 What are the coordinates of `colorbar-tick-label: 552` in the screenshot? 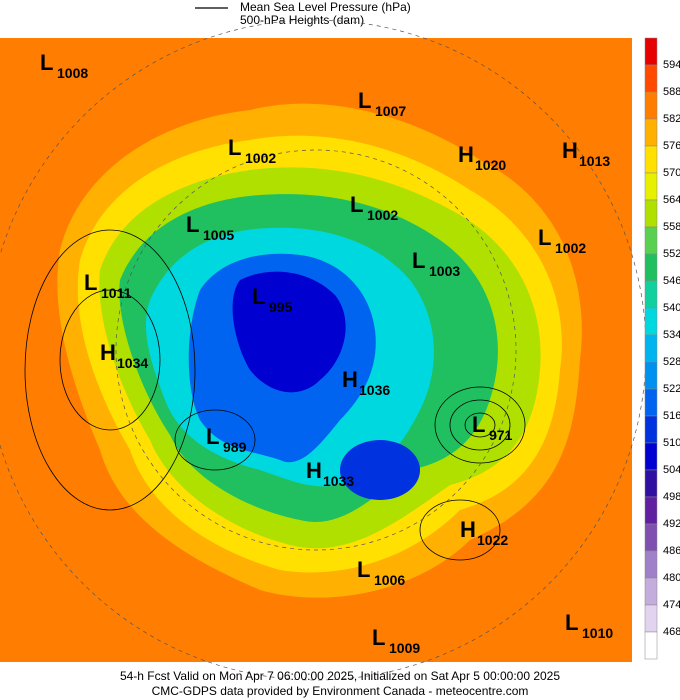 It's located at (671, 254).